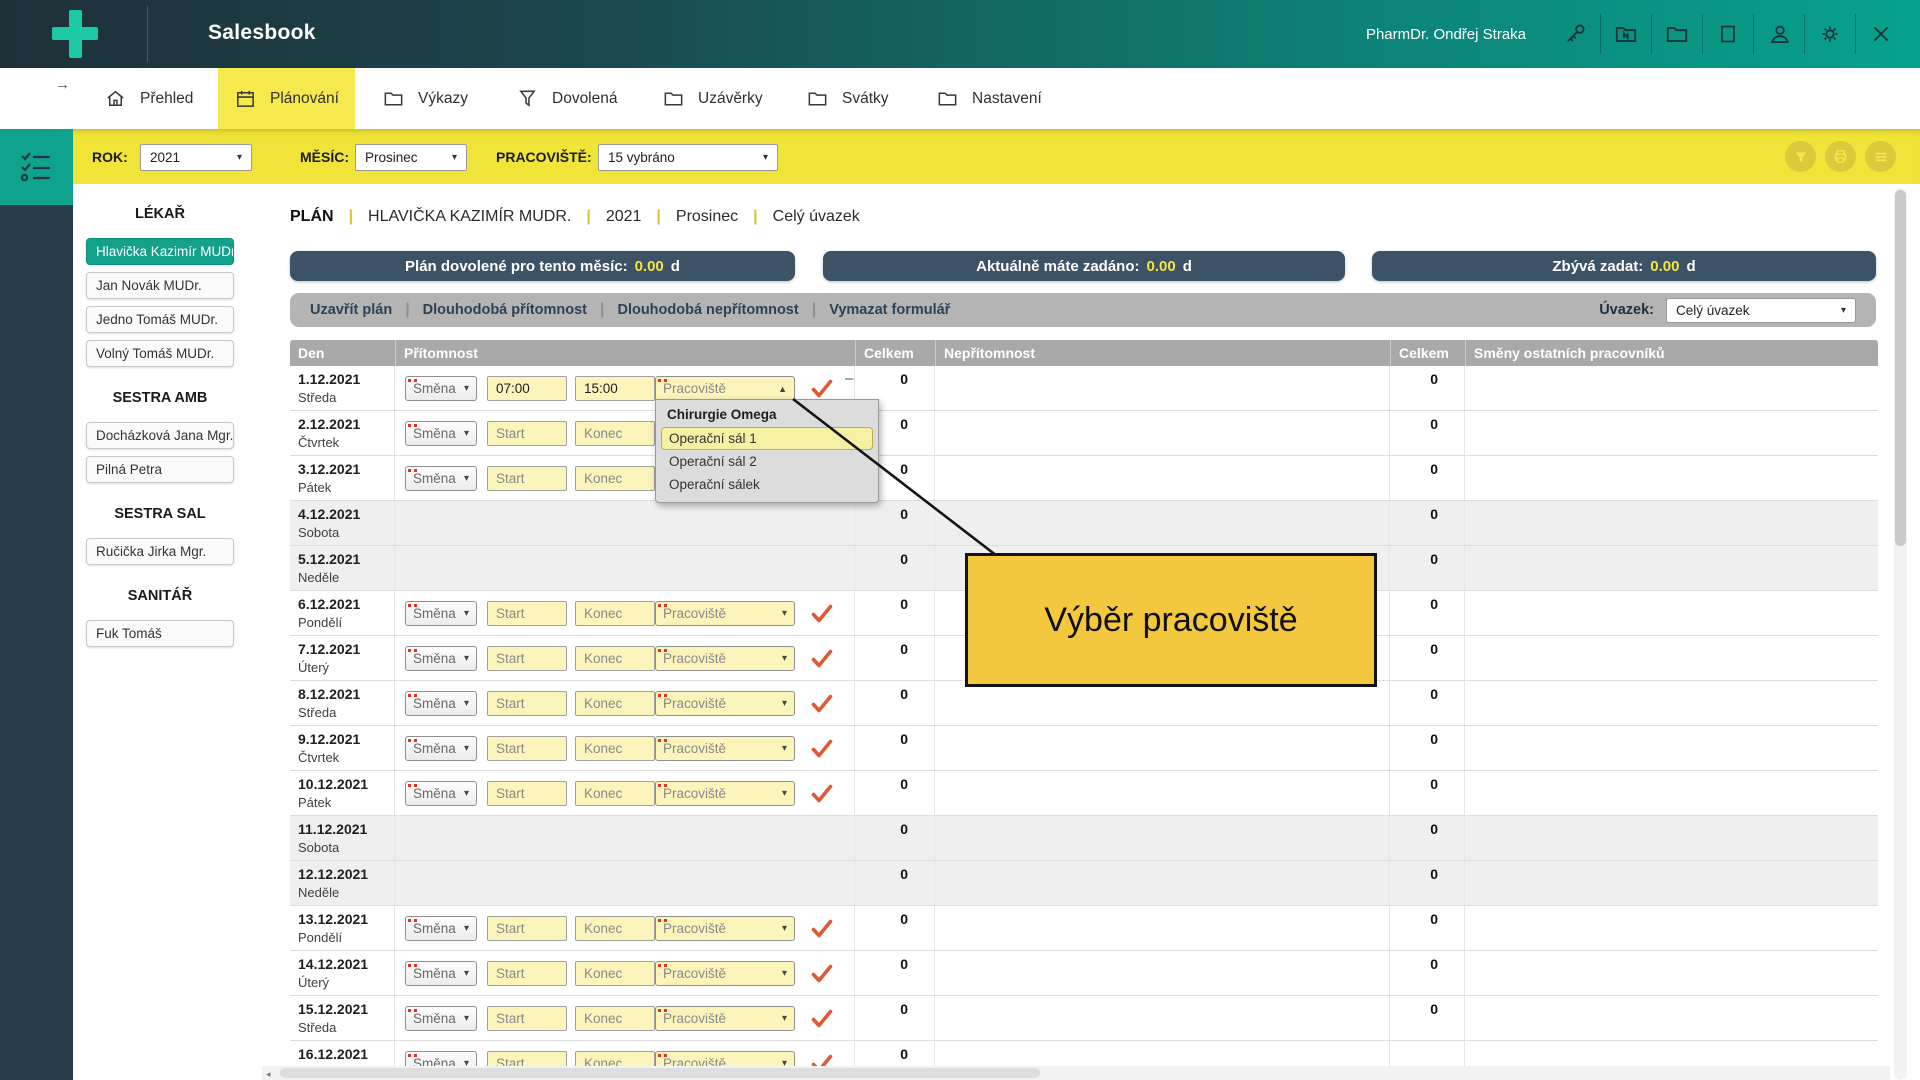 The width and height of the screenshot is (1920, 1080). I want to click on settings-gear-icon, so click(1830, 34).